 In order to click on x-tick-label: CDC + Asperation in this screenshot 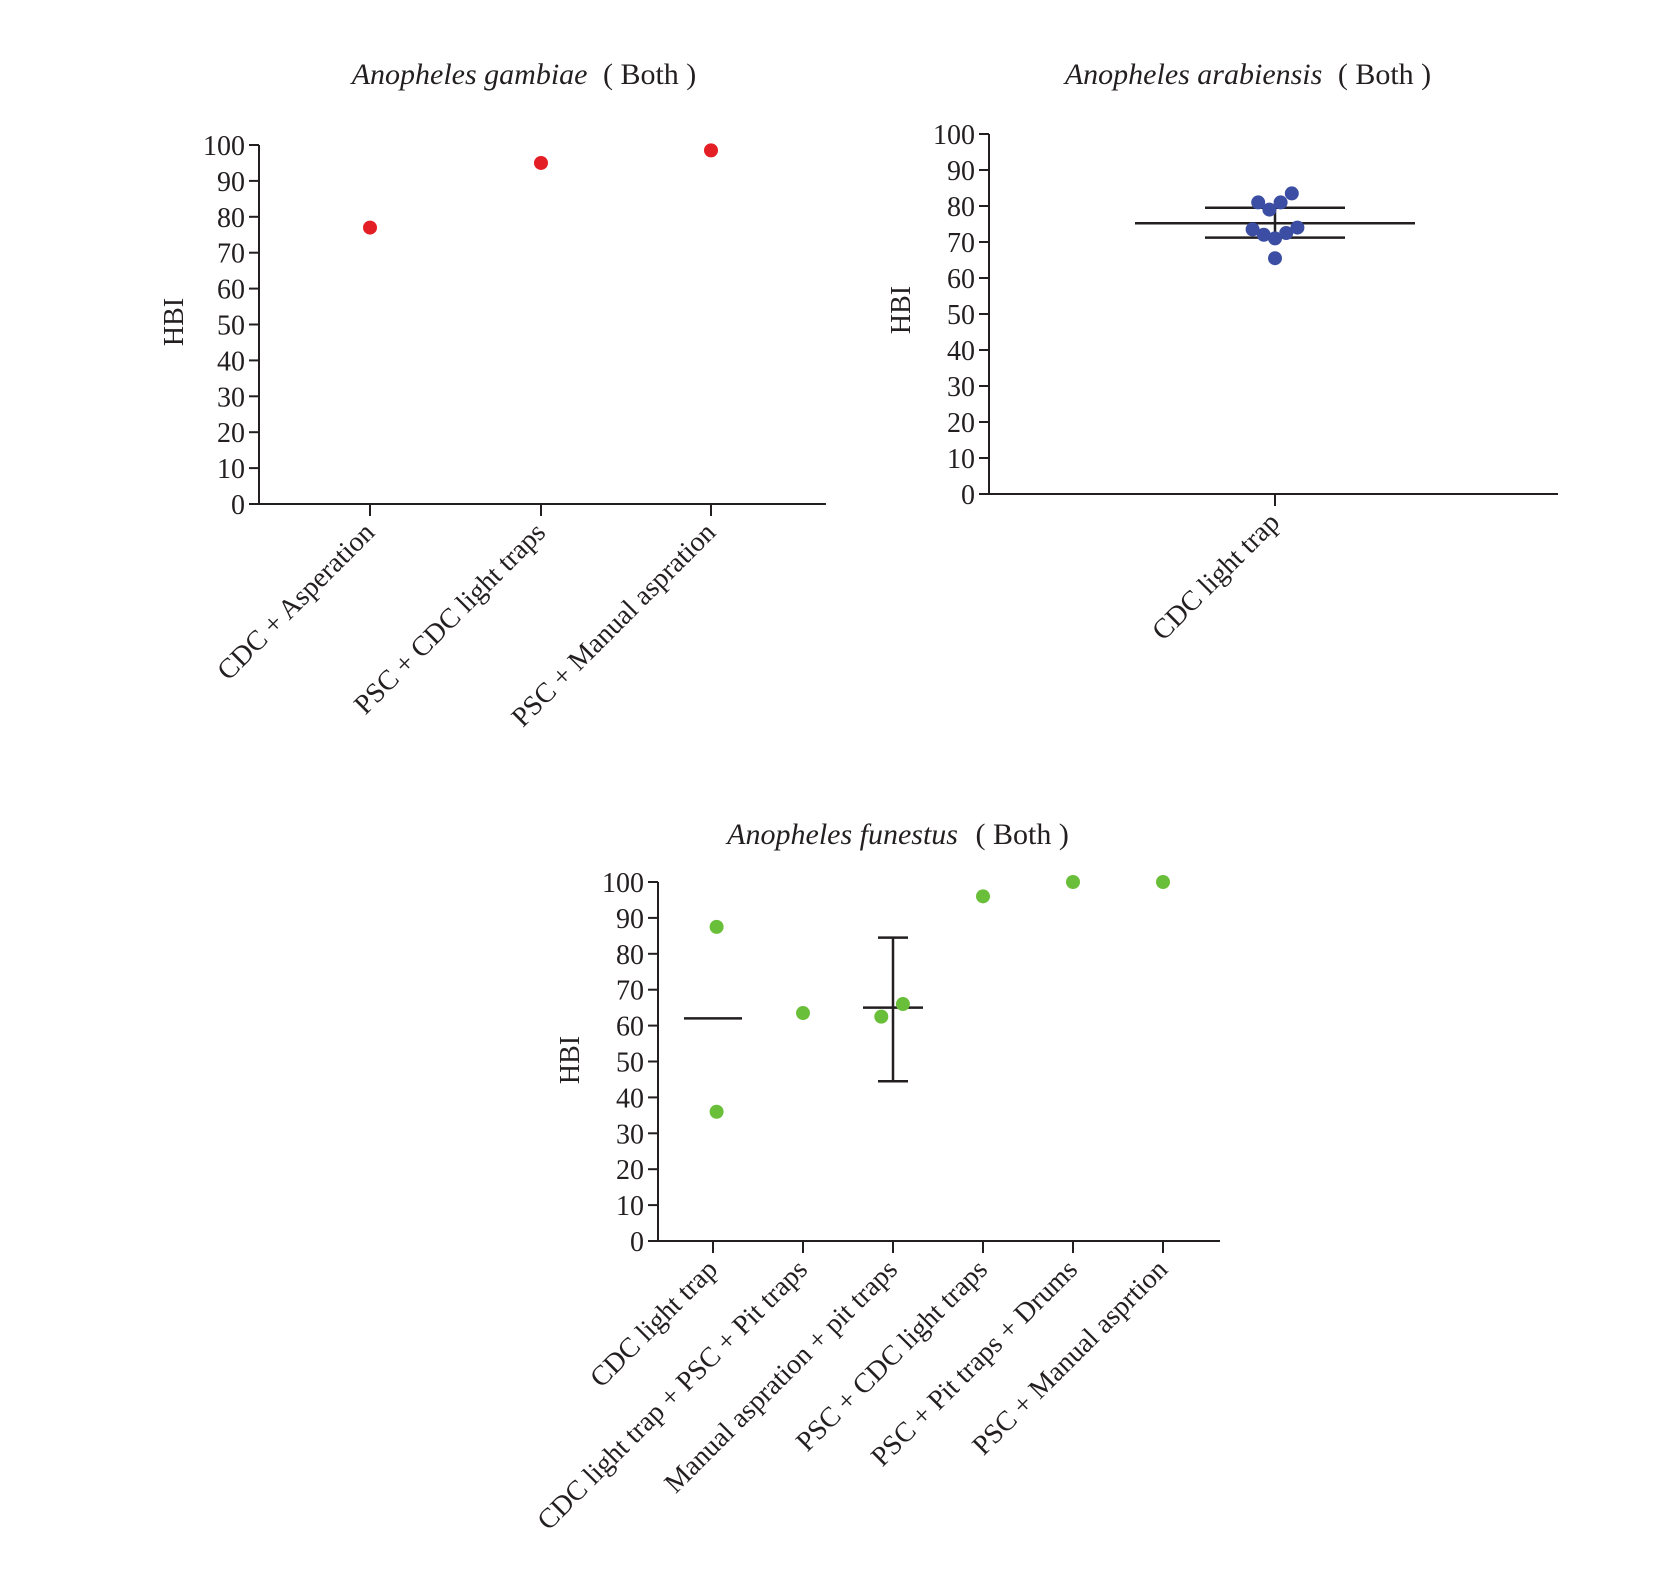, I will do `click(295, 601)`.